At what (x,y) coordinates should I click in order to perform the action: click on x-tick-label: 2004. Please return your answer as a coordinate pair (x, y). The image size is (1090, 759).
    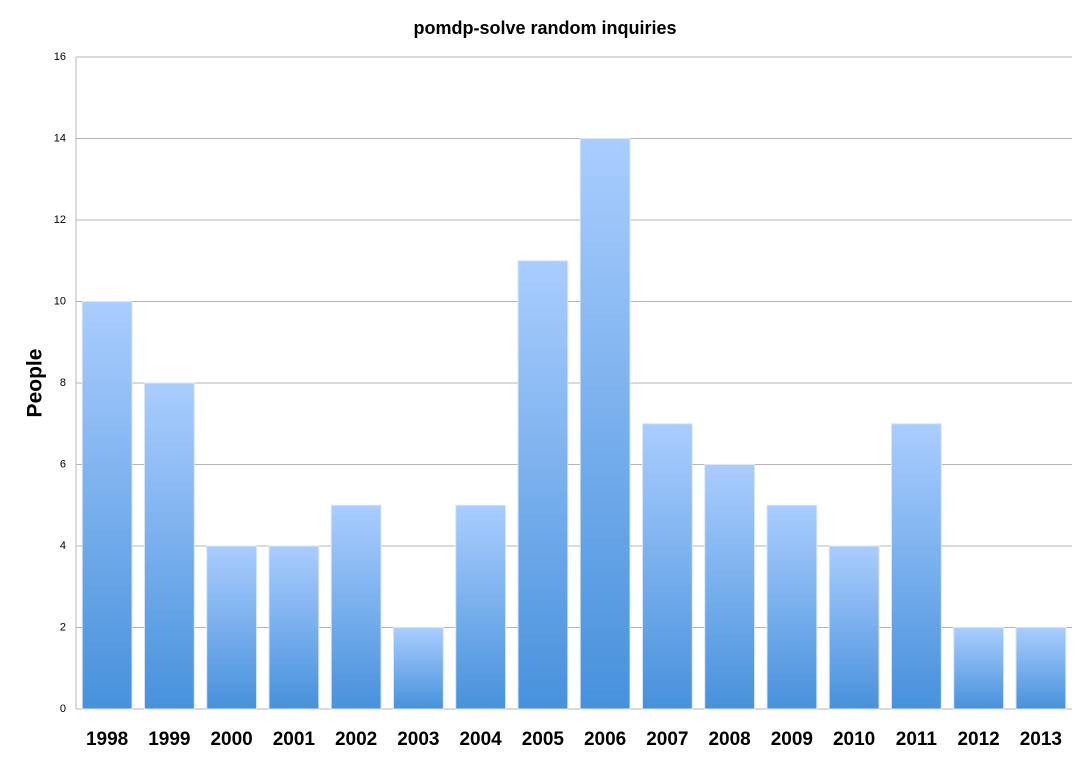
    Looking at the image, I should click on (480, 739).